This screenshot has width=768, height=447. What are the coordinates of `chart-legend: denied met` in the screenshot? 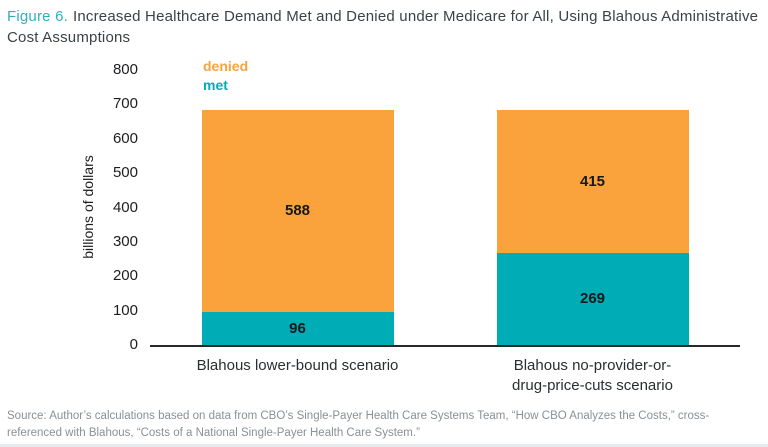 It's located at (225, 76).